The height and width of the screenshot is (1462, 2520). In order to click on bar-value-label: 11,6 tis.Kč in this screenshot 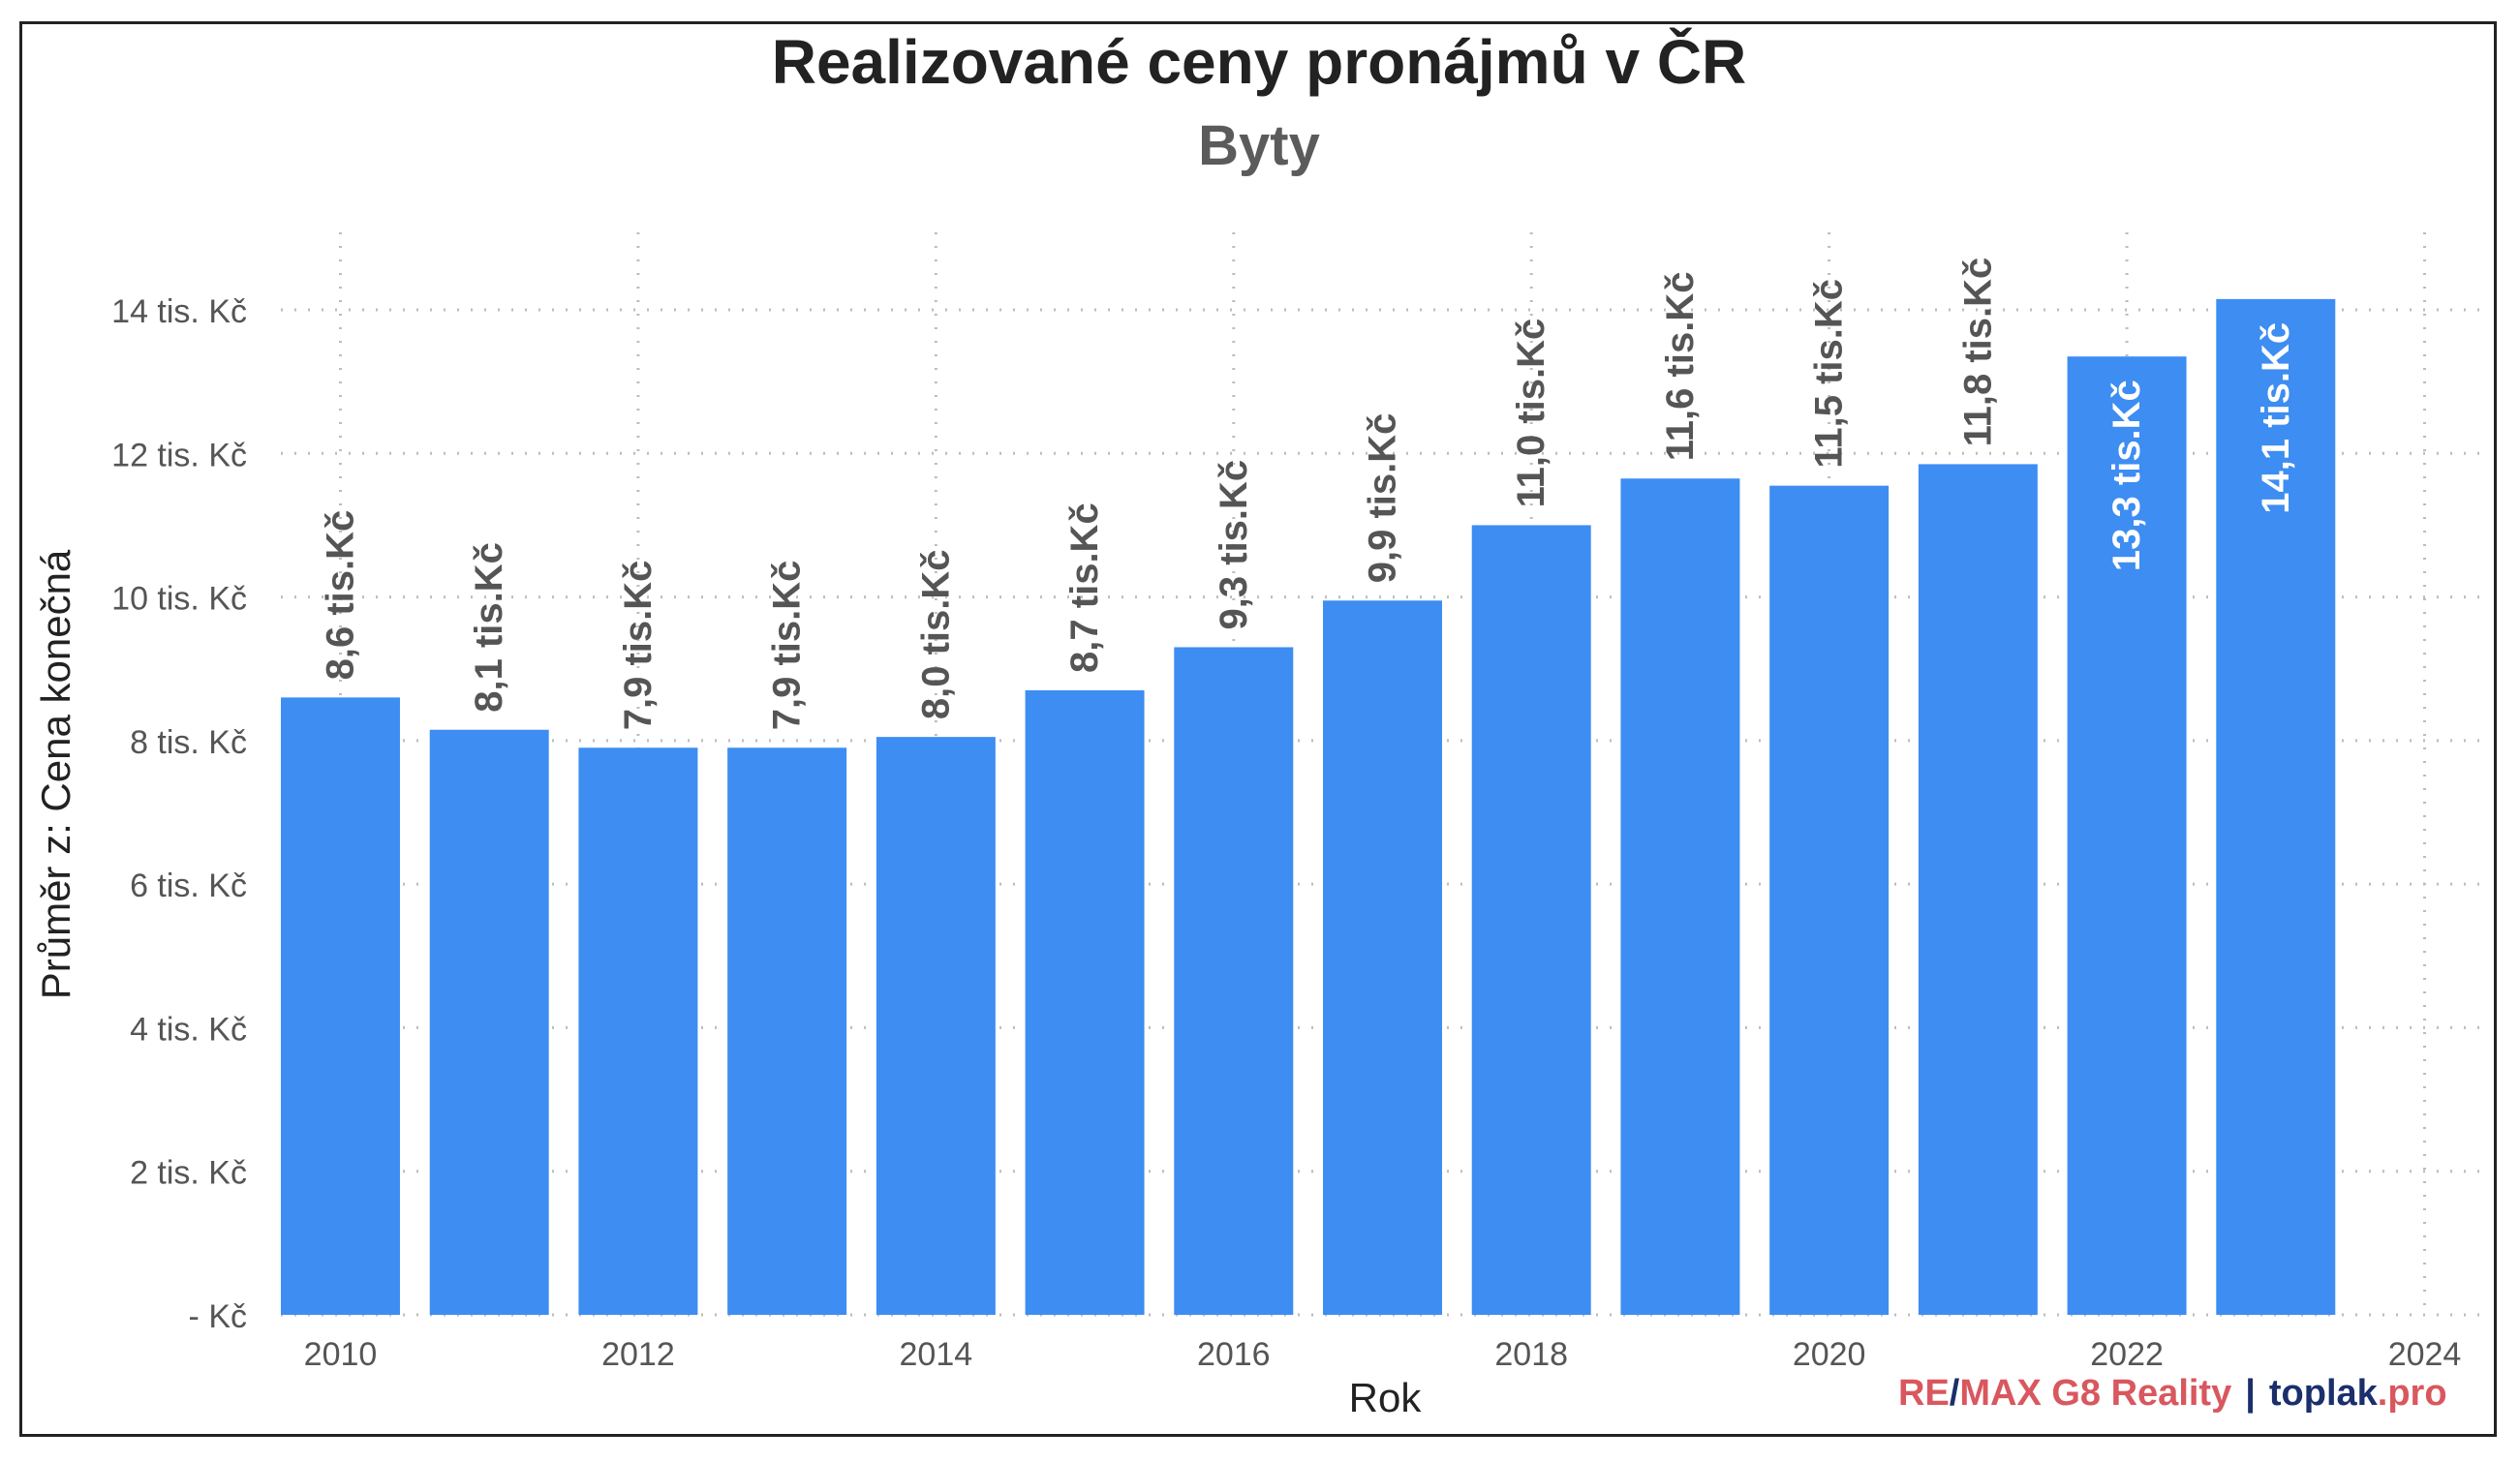, I will do `click(1680, 367)`.